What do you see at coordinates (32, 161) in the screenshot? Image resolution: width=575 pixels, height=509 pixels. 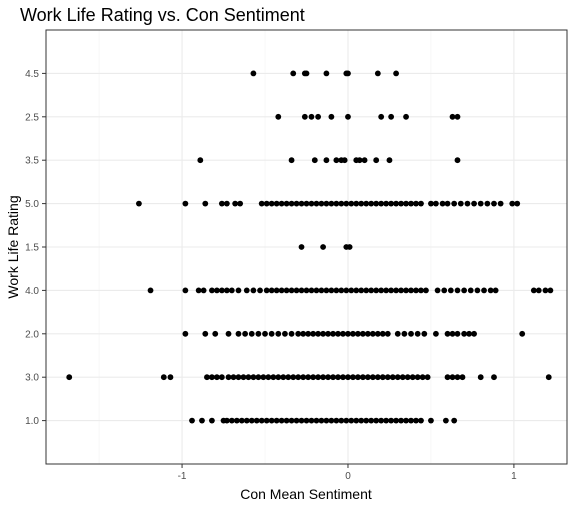 I see `y-tick-label: 3.5` at bounding box center [32, 161].